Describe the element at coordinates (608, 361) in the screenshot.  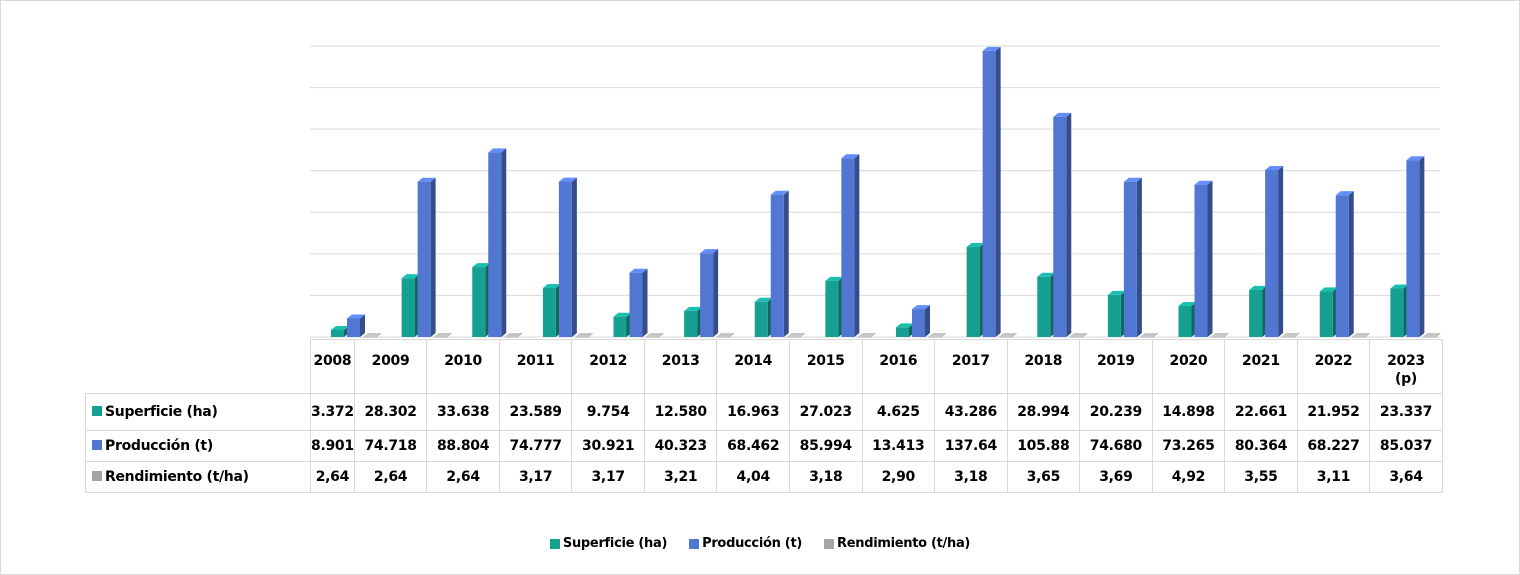
I see `category-label: 2012` at that location.